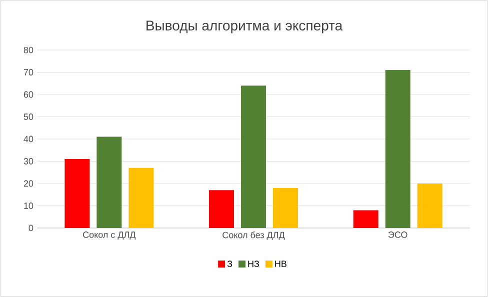 The width and height of the screenshot is (488, 297). I want to click on y-tick-label: 20, so click(29, 183).